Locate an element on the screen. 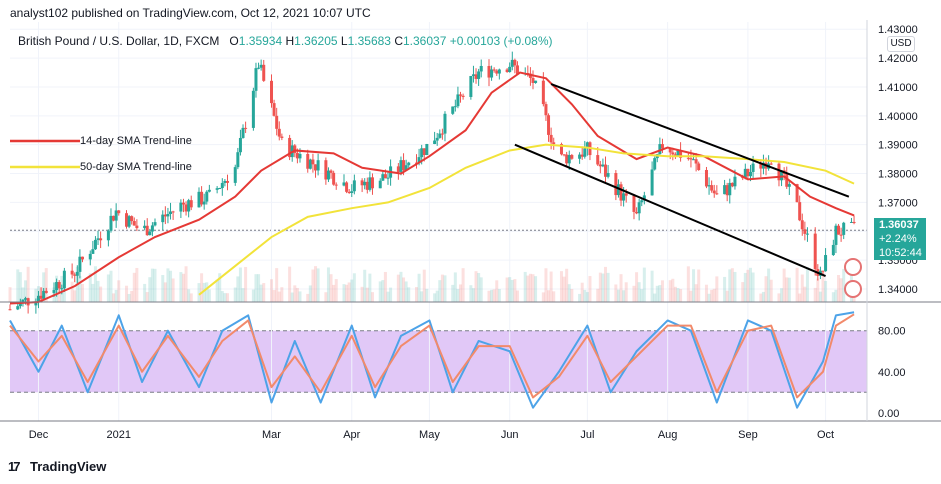  channel-upper-line is located at coordinates (700, 140).